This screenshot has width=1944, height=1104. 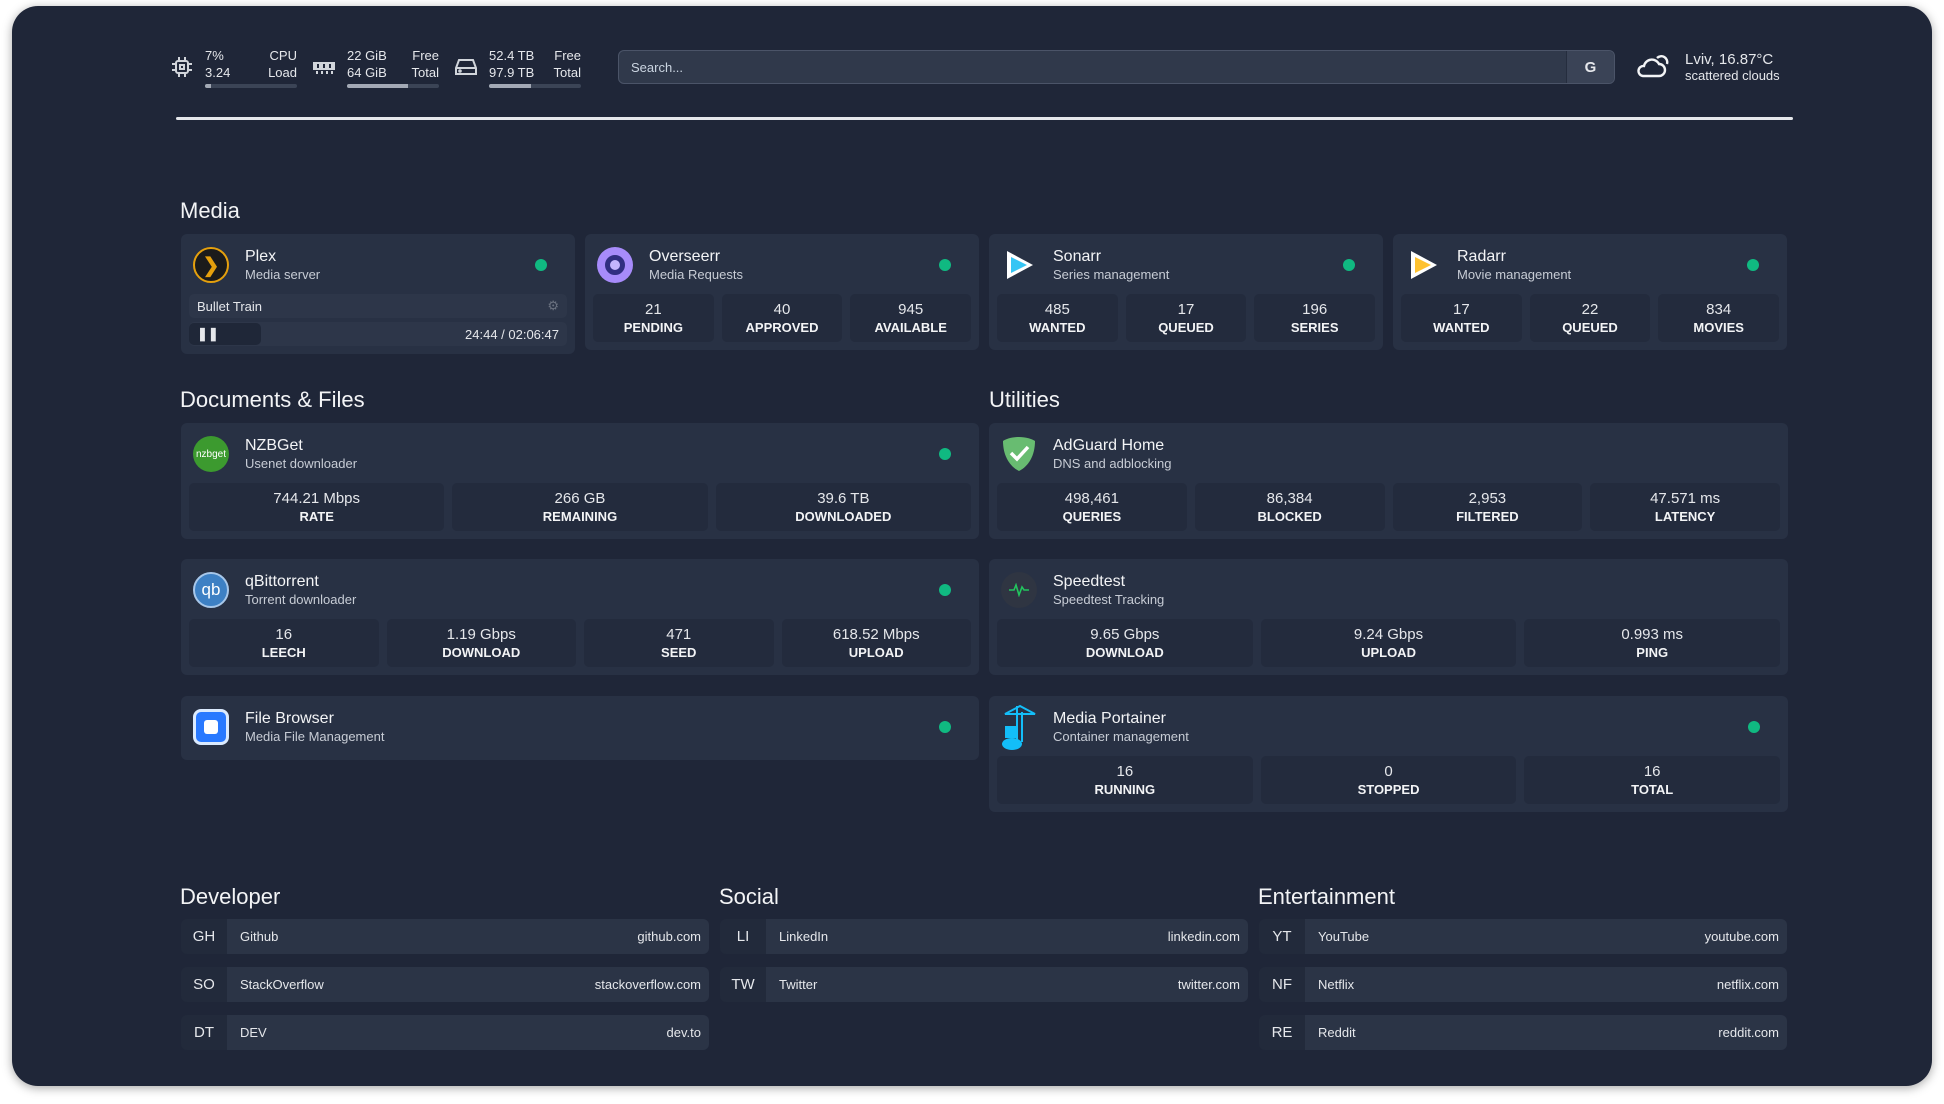 What do you see at coordinates (1748, 1032) in the screenshot?
I see `bookmark-url: reddit.com` at bounding box center [1748, 1032].